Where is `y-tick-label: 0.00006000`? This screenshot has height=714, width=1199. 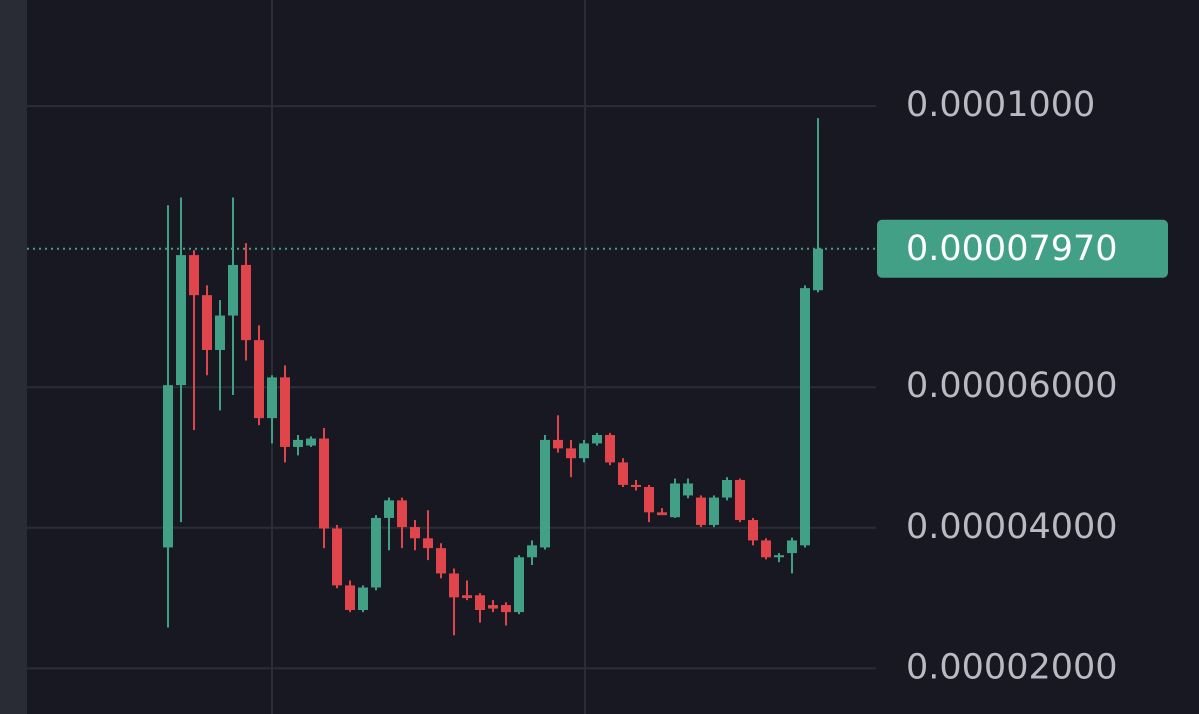 y-tick-label: 0.00006000 is located at coordinates (1012, 386).